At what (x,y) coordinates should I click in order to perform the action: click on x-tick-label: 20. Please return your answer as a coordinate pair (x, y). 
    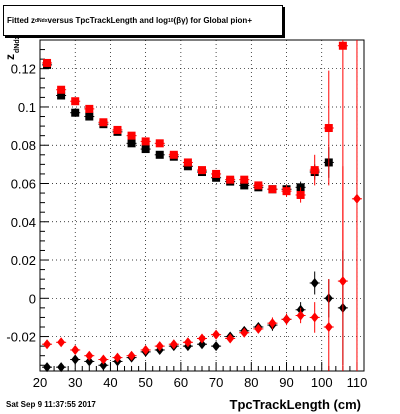
    Looking at the image, I should click on (40, 382).